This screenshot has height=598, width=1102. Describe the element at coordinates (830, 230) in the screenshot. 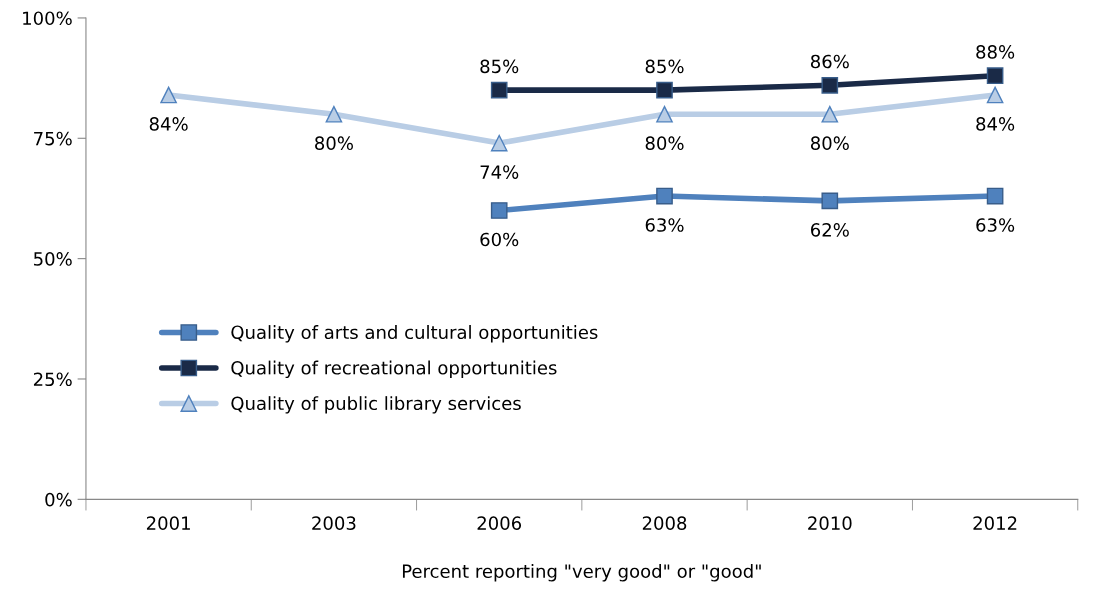

I see `data-label: 62%` at that location.